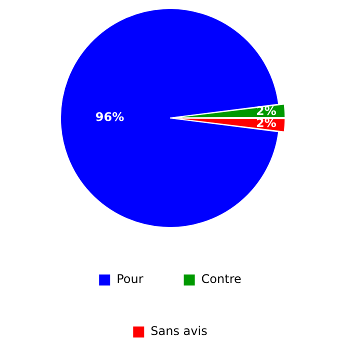 This screenshot has width=340, height=350. I want to click on data-label: 96%, so click(109, 117).